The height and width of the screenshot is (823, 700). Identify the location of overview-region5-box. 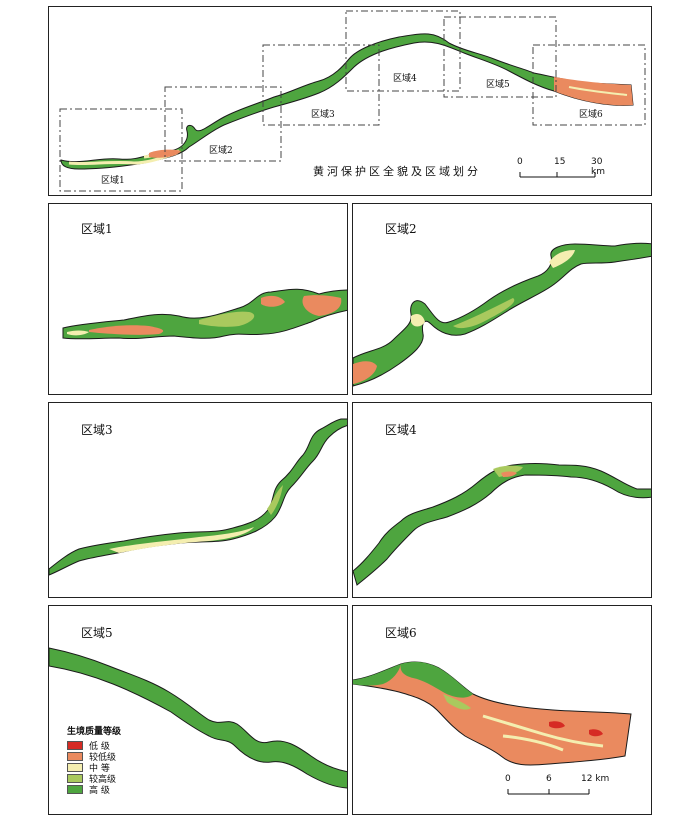
(500, 57).